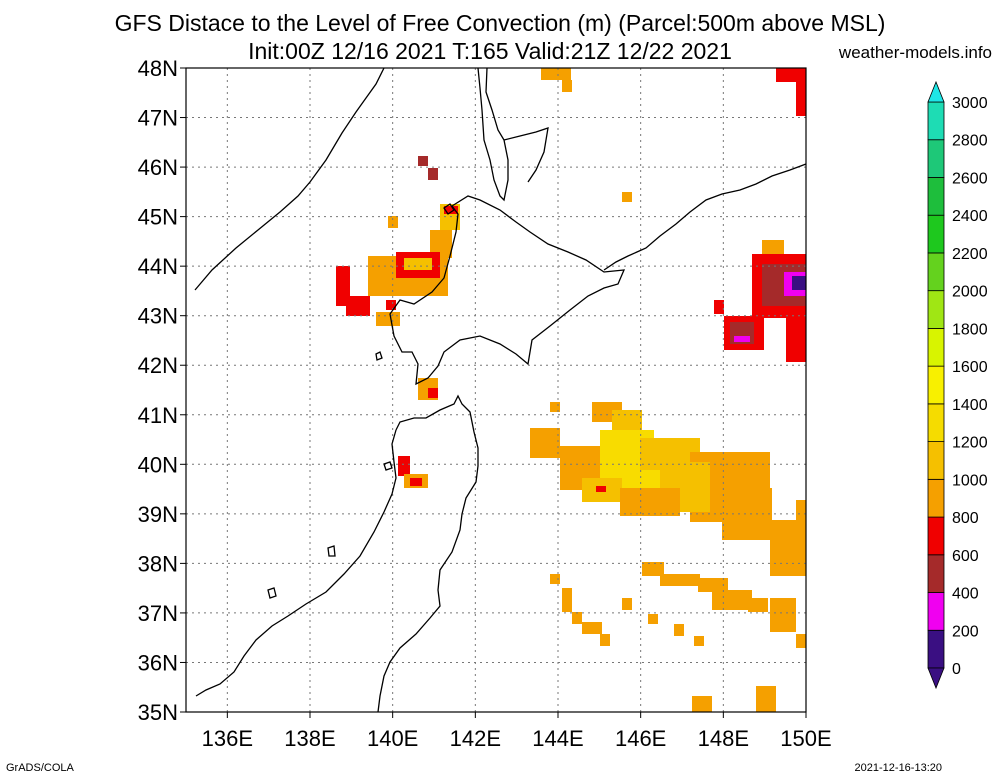  Describe the element at coordinates (936, 678) in the screenshot. I see `colorbar-low-arrow` at that location.